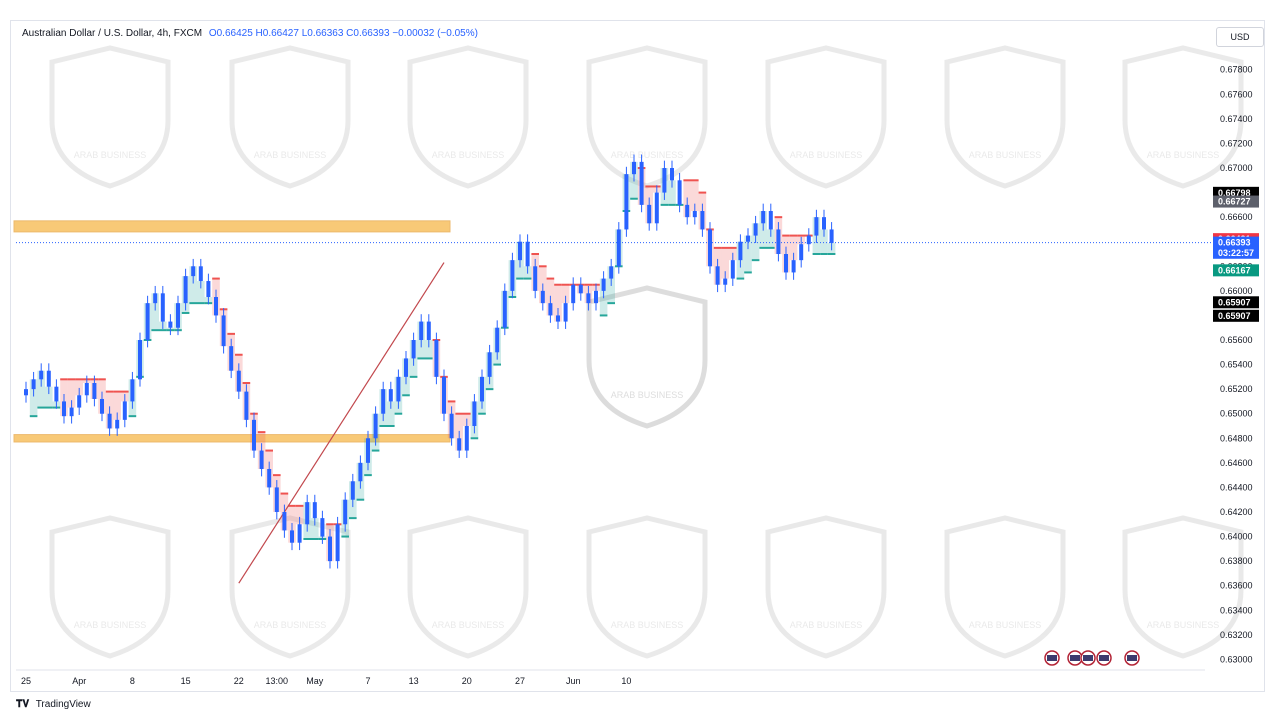 The image size is (1280, 720). I want to click on y-tick-label: 0.67800, so click(1236, 70).